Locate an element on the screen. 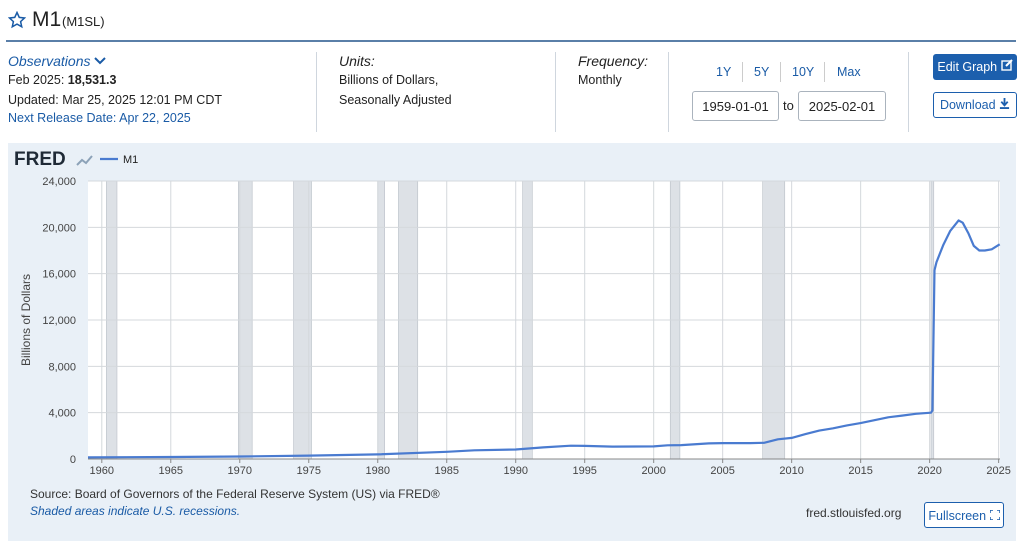 The height and width of the screenshot is (545, 1024). x-tick-label: 1975 is located at coordinates (309, 471).